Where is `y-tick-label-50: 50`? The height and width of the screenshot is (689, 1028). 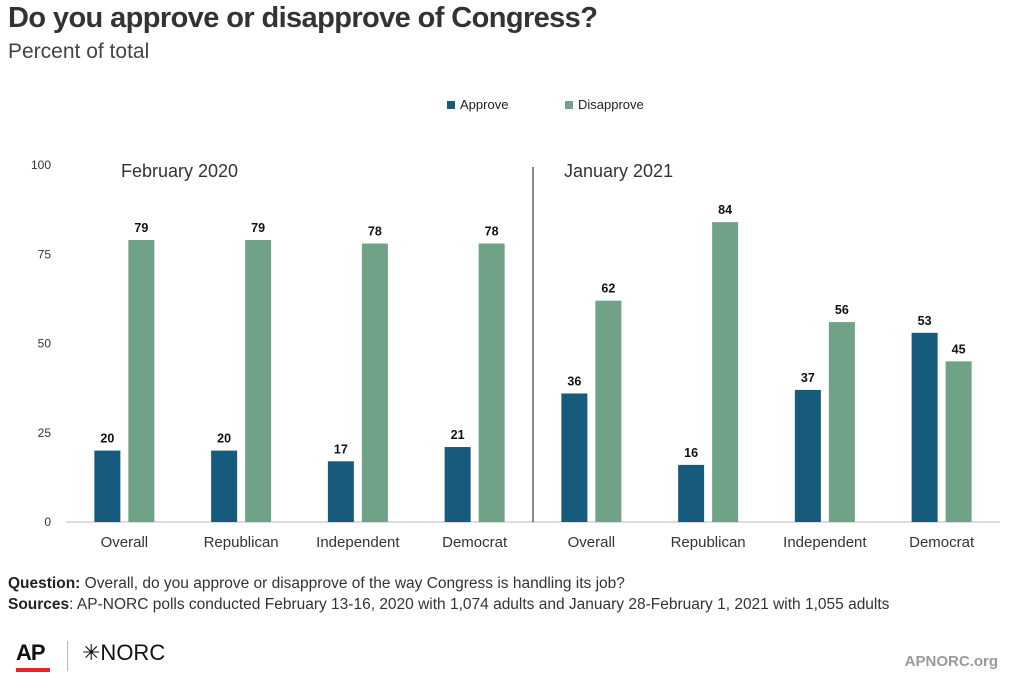 y-tick-label-50: 50 is located at coordinates (45, 344).